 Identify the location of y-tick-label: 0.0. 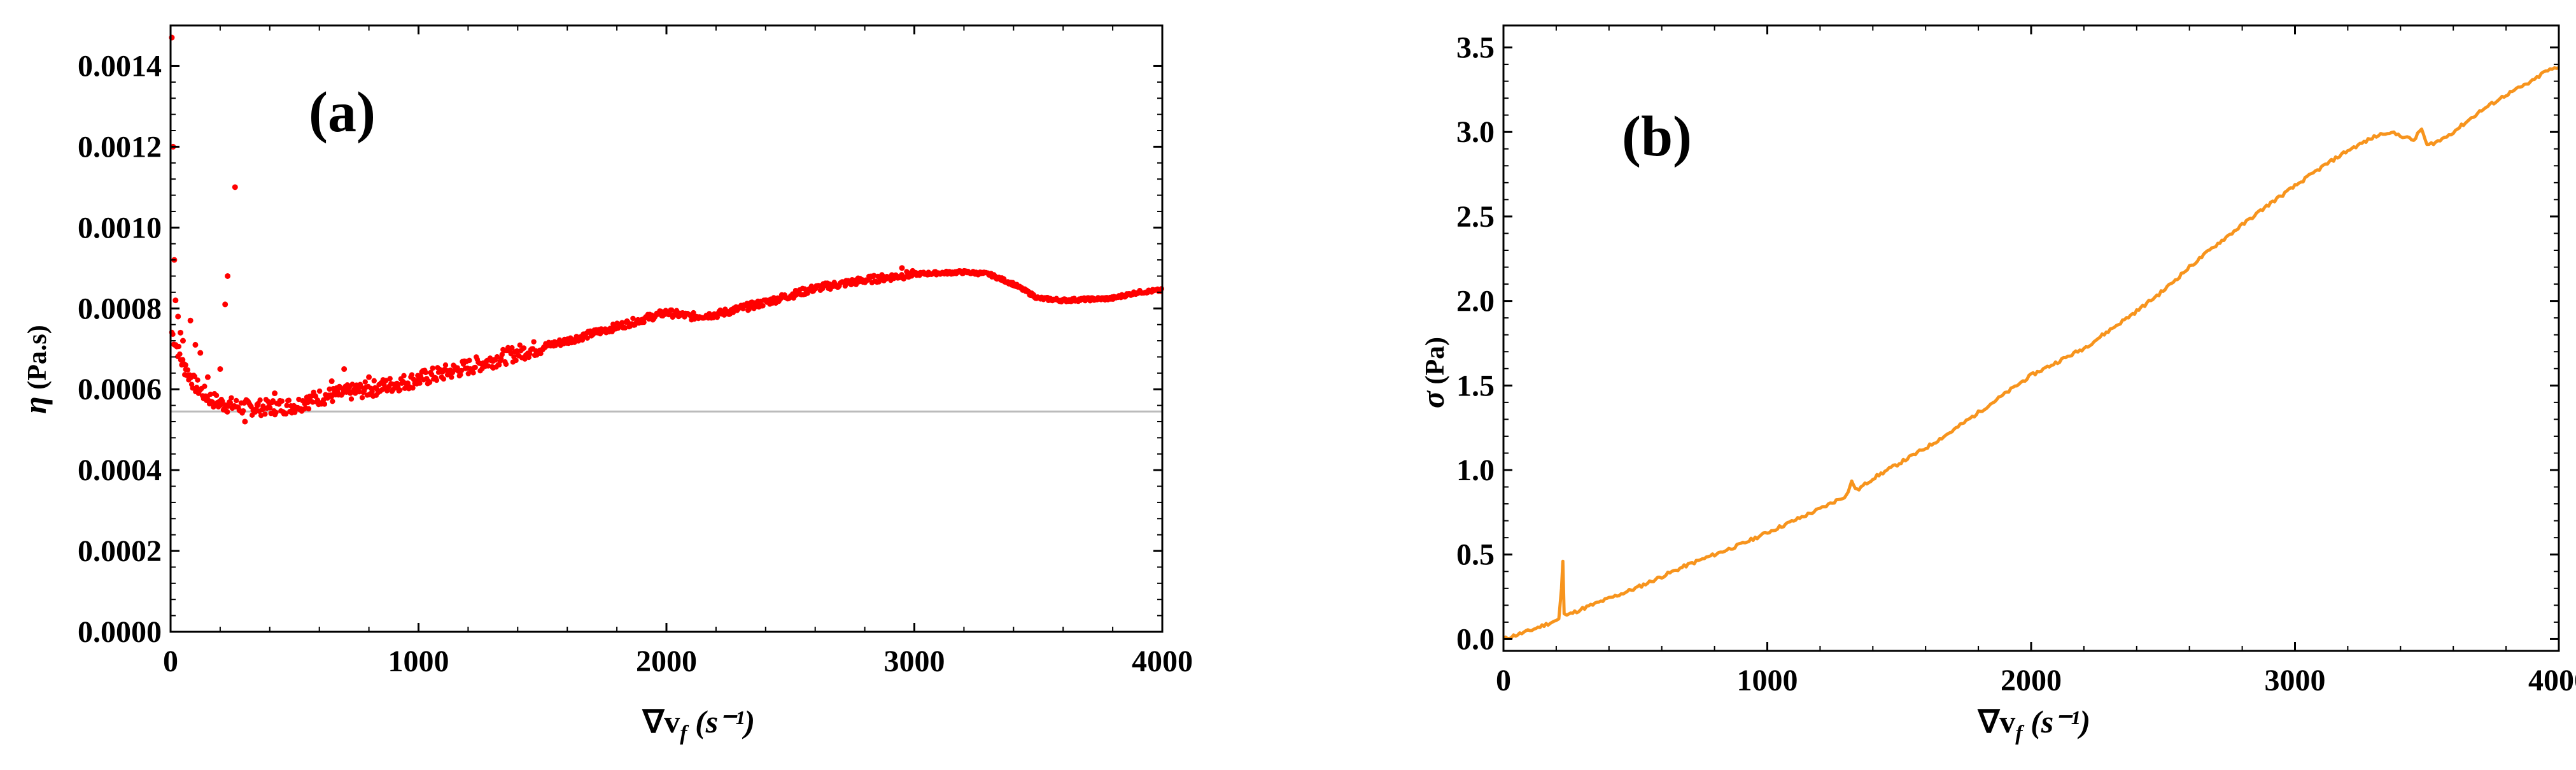
(1476, 639).